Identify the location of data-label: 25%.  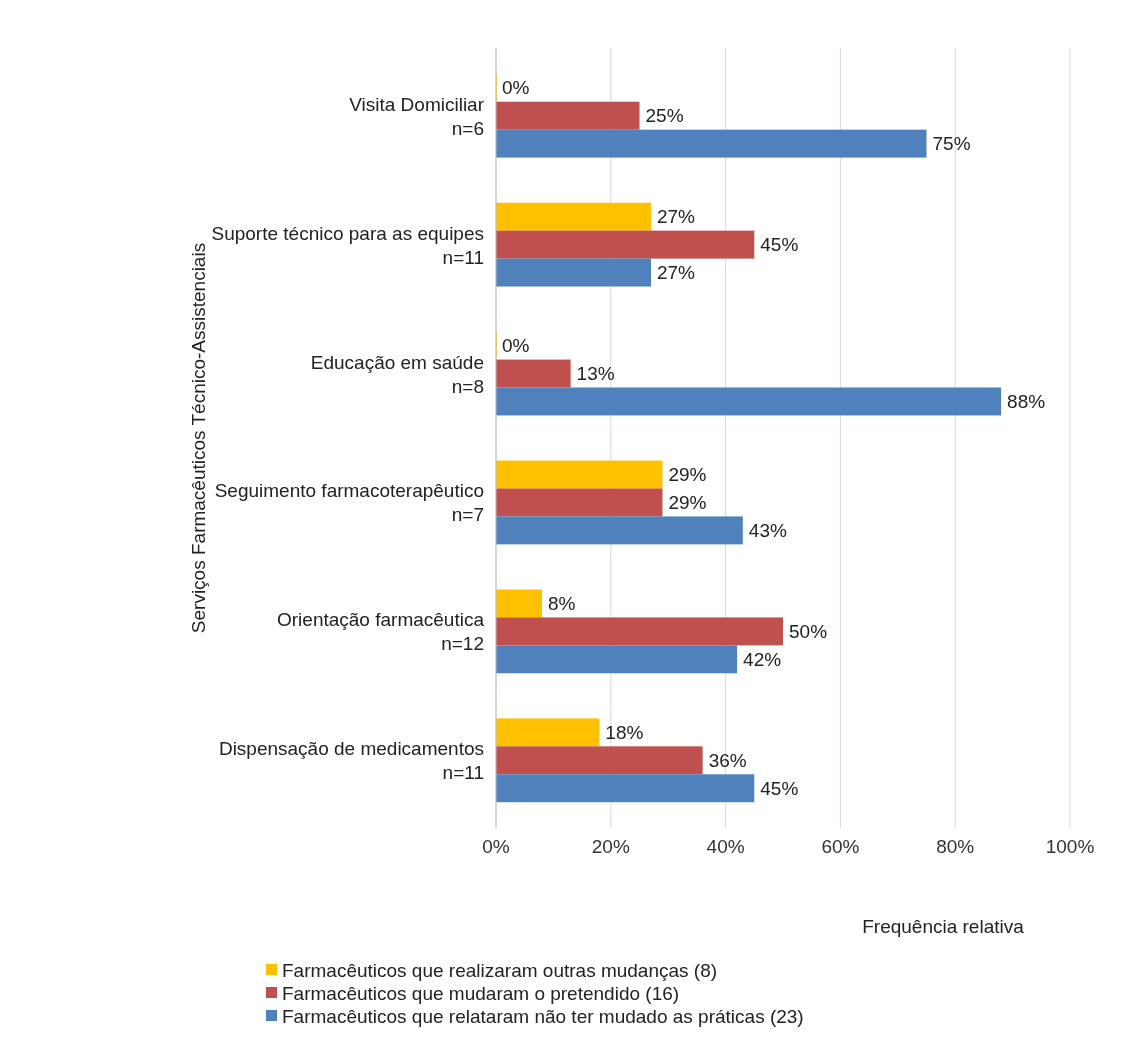
(664, 116).